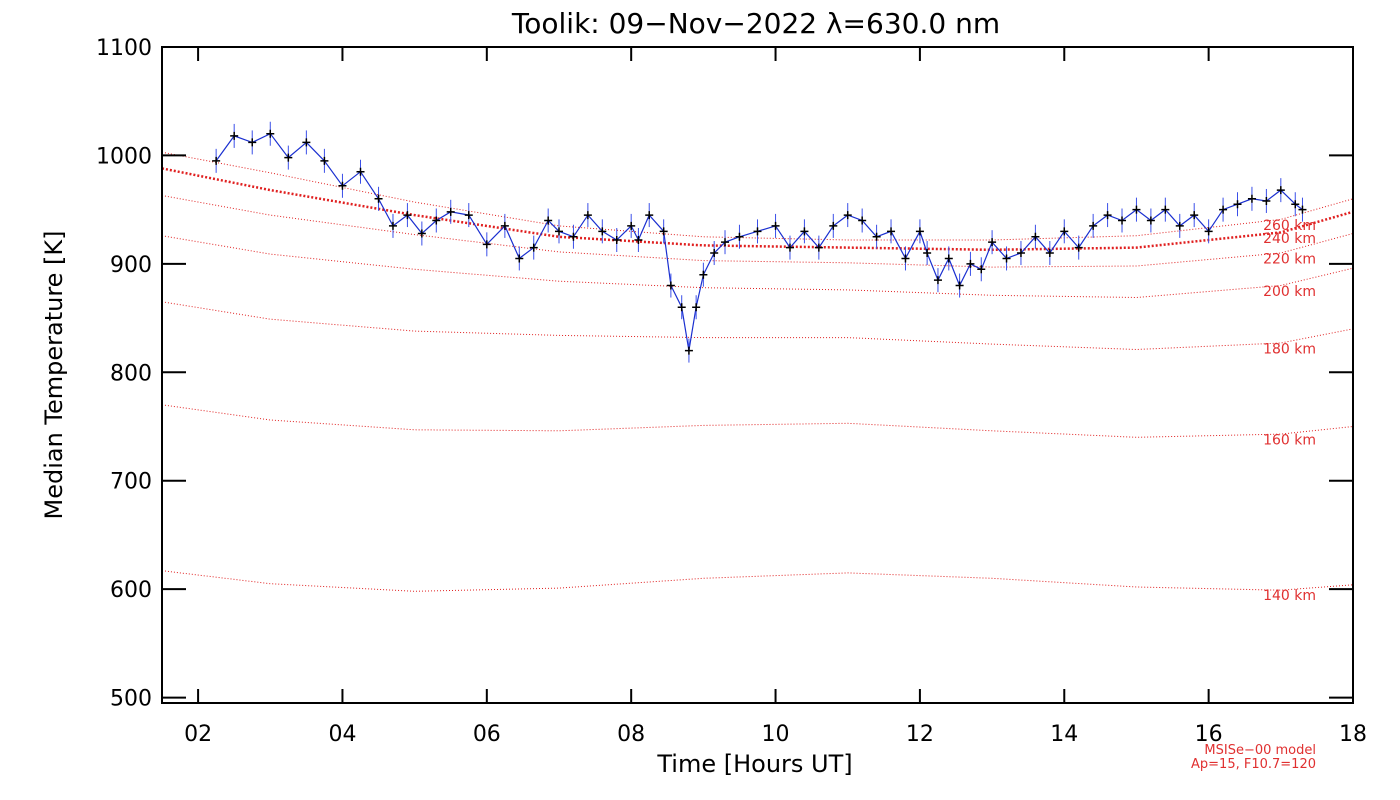 The width and height of the screenshot is (1400, 800). What do you see at coordinates (1353, 734) in the screenshot?
I see `x-tick-label: 18` at bounding box center [1353, 734].